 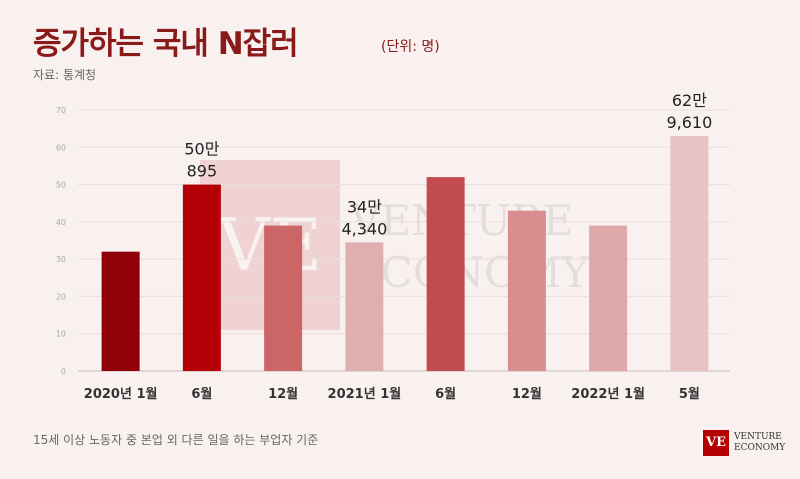 What do you see at coordinates (61, 185) in the screenshot?
I see `y-tick-label: 50` at bounding box center [61, 185].